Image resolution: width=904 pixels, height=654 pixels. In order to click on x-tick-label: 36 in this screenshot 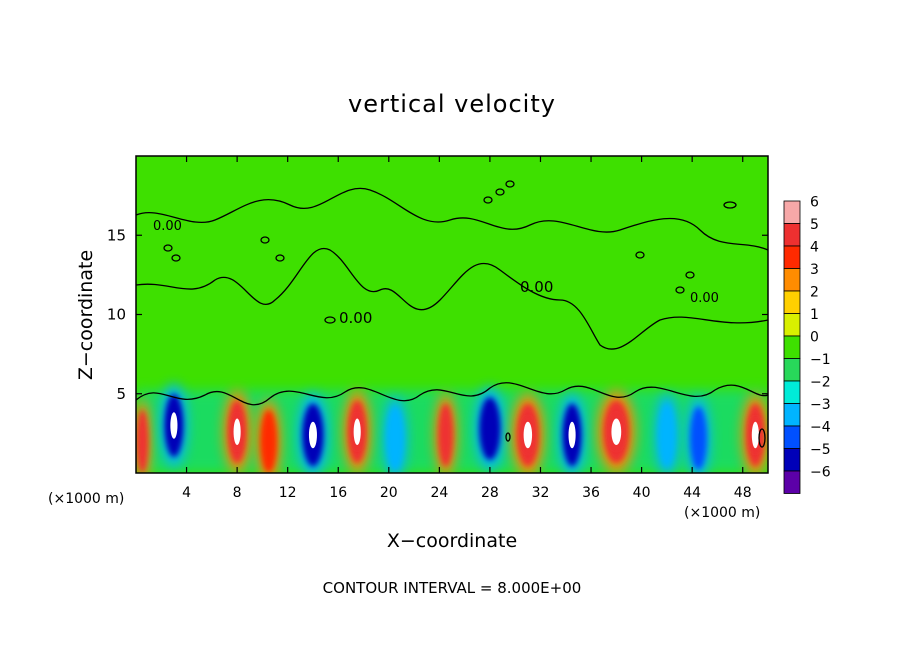, I will do `click(591, 493)`.